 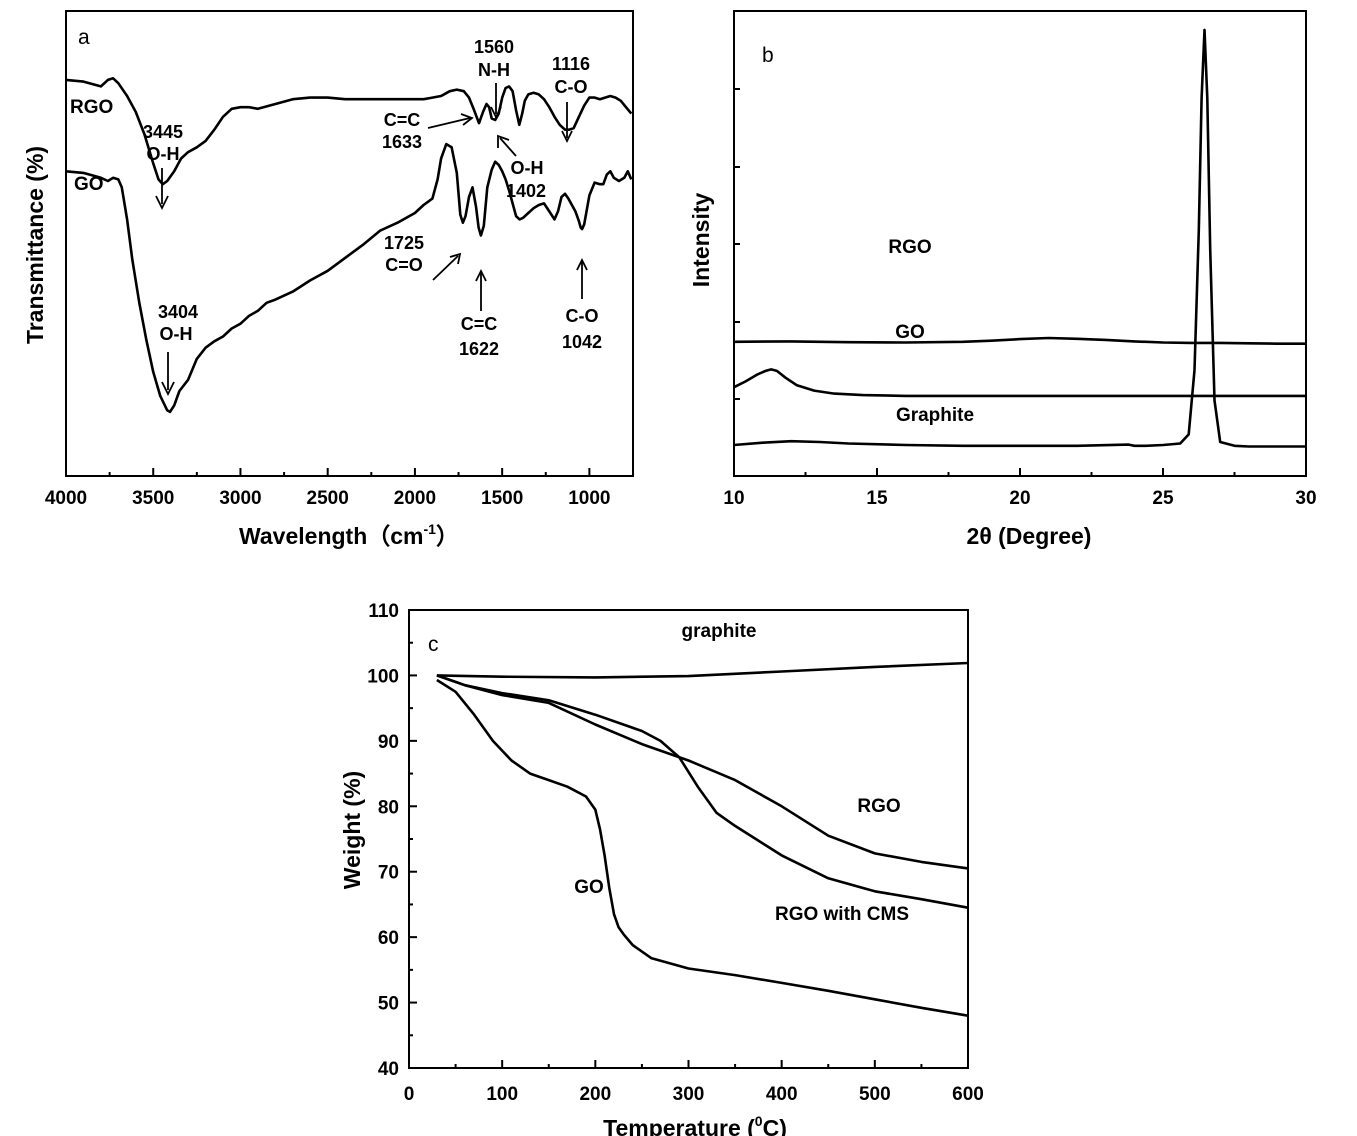 What do you see at coordinates (404, 243) in the screenshot?
I see `annotation-text: 1725` at bounding box center [404, 243].